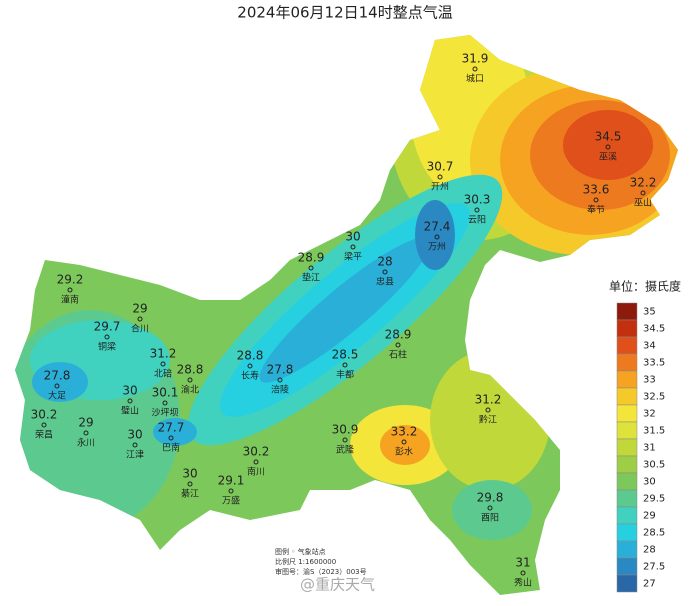 The height and width of the screenshot is (606, 690). What do you see at coordinates (649, 584) in the screenshot?
I see `legend-label: 27` at bounding box center [649, 584].